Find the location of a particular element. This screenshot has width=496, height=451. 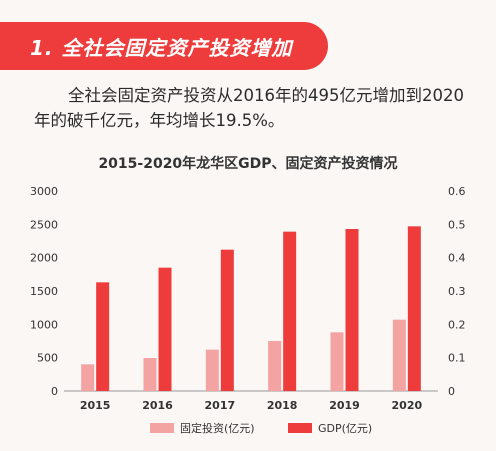

chart-legend: 固定投资(亿元) GDP(亿元) is located at coordinates (248, 430).